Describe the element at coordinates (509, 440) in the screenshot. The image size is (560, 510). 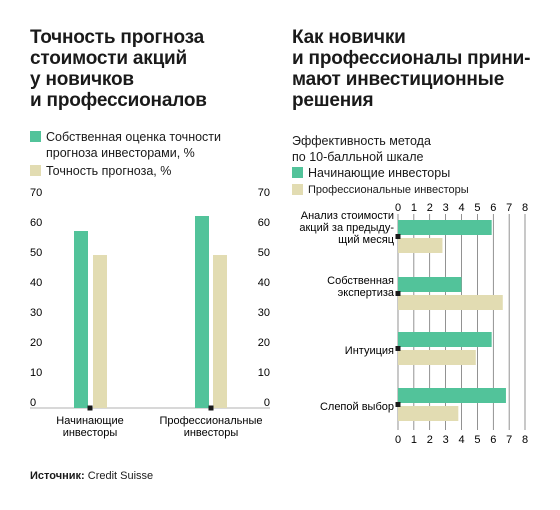
I see `x-tick-bottom: 7` at that location.